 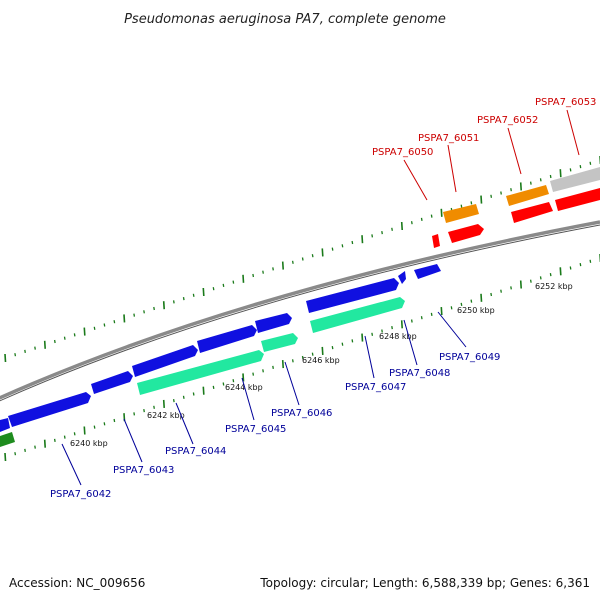 I want to click on label-pspa7-6049: PSPA7_6049, so click(x=469, y=357).